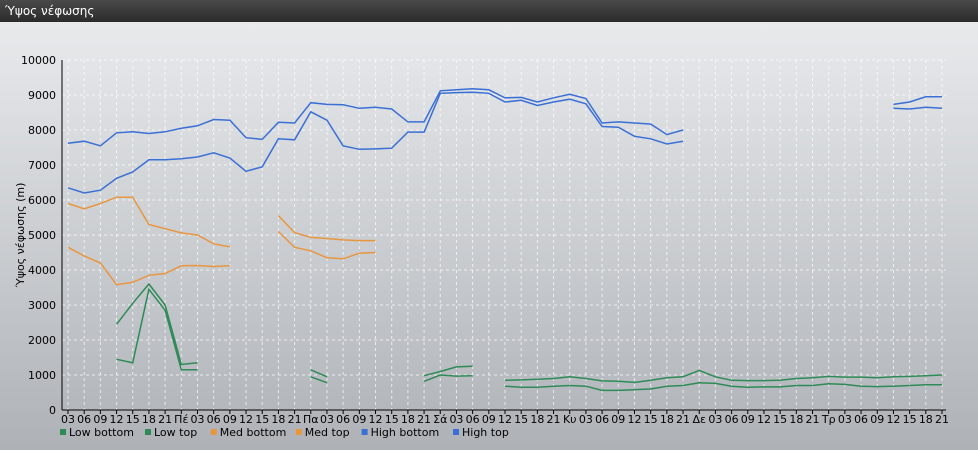 The image size is (978, 450). What do you see at coordinates (38, 60) in the screenshot?
I see `y-tick-label: 10000` at bounding box center [38, 60].